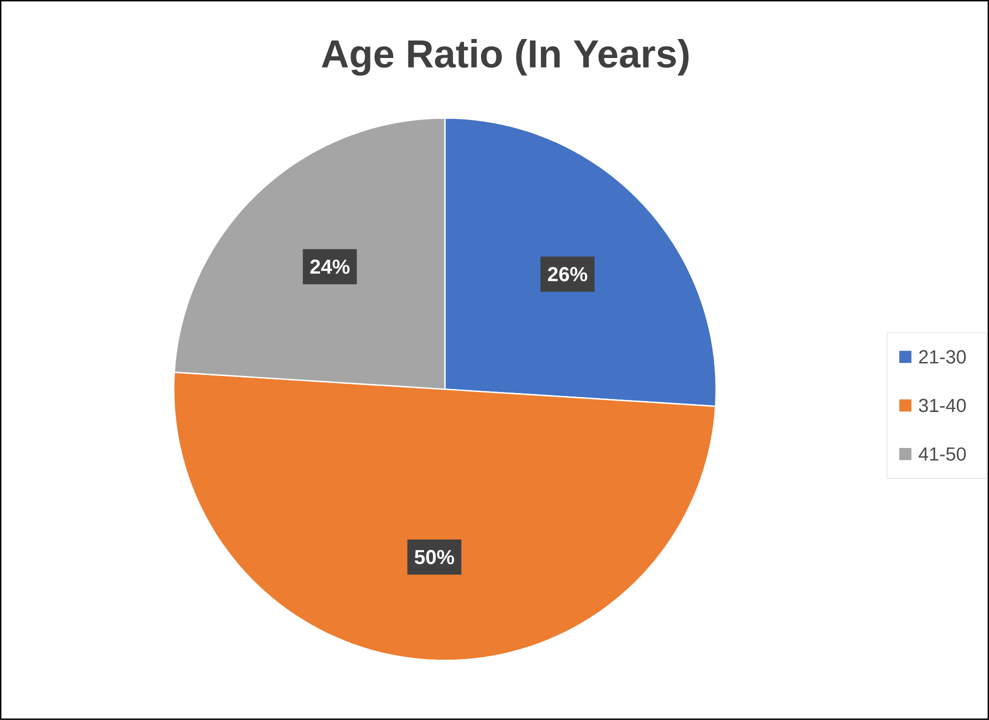 This screenshot has width=989, height=720. I want to click on data-label: 26%, so click(568, 274).